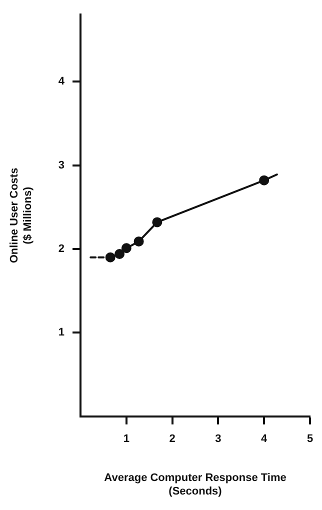  Describe the element at coordinates (126, 439) in the screenshot. I see `x-tick-label: 1` at that location.